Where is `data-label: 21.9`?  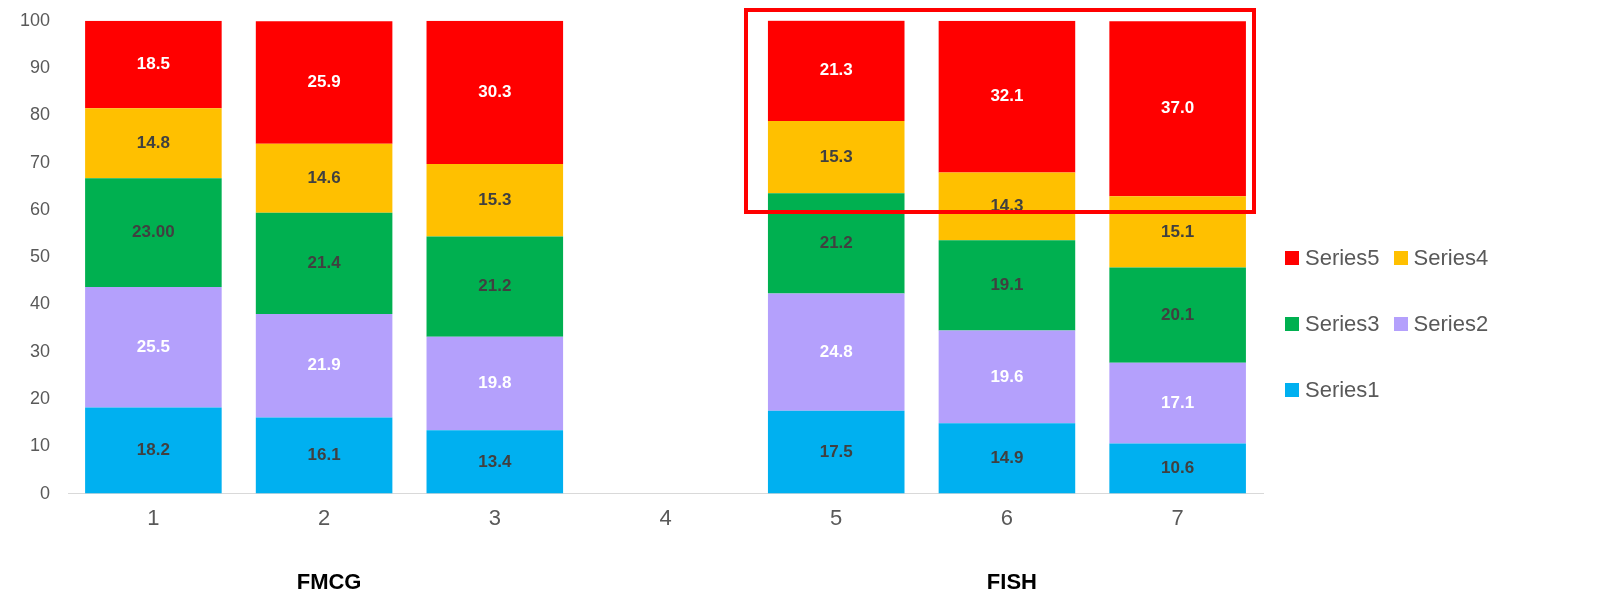
data-label: 21.9 is located at coordinates (324, 365).